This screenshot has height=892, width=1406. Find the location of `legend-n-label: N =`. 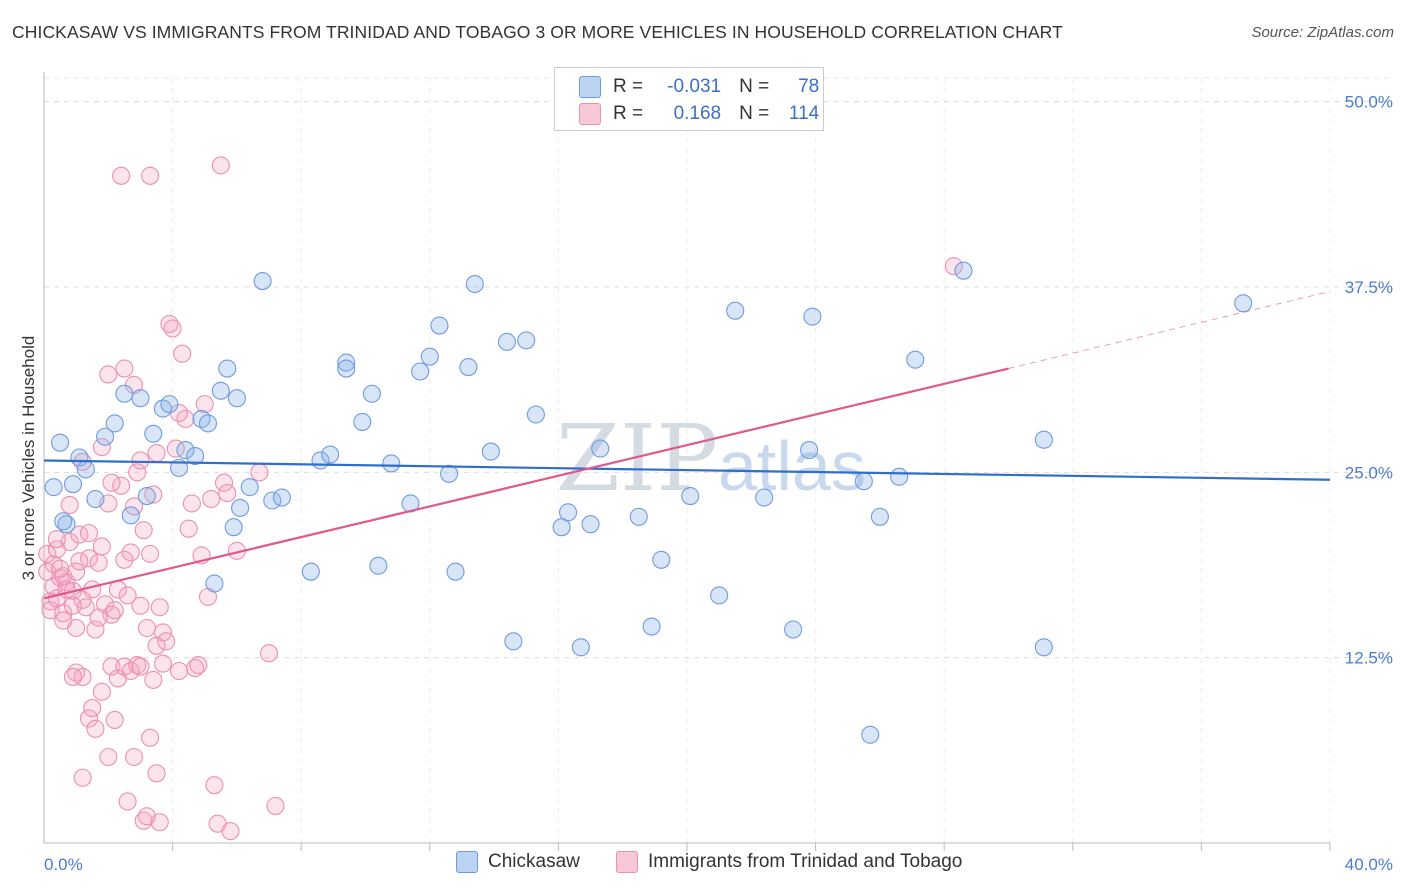

legend-n-label: N = is located at coordinates (754, 113).